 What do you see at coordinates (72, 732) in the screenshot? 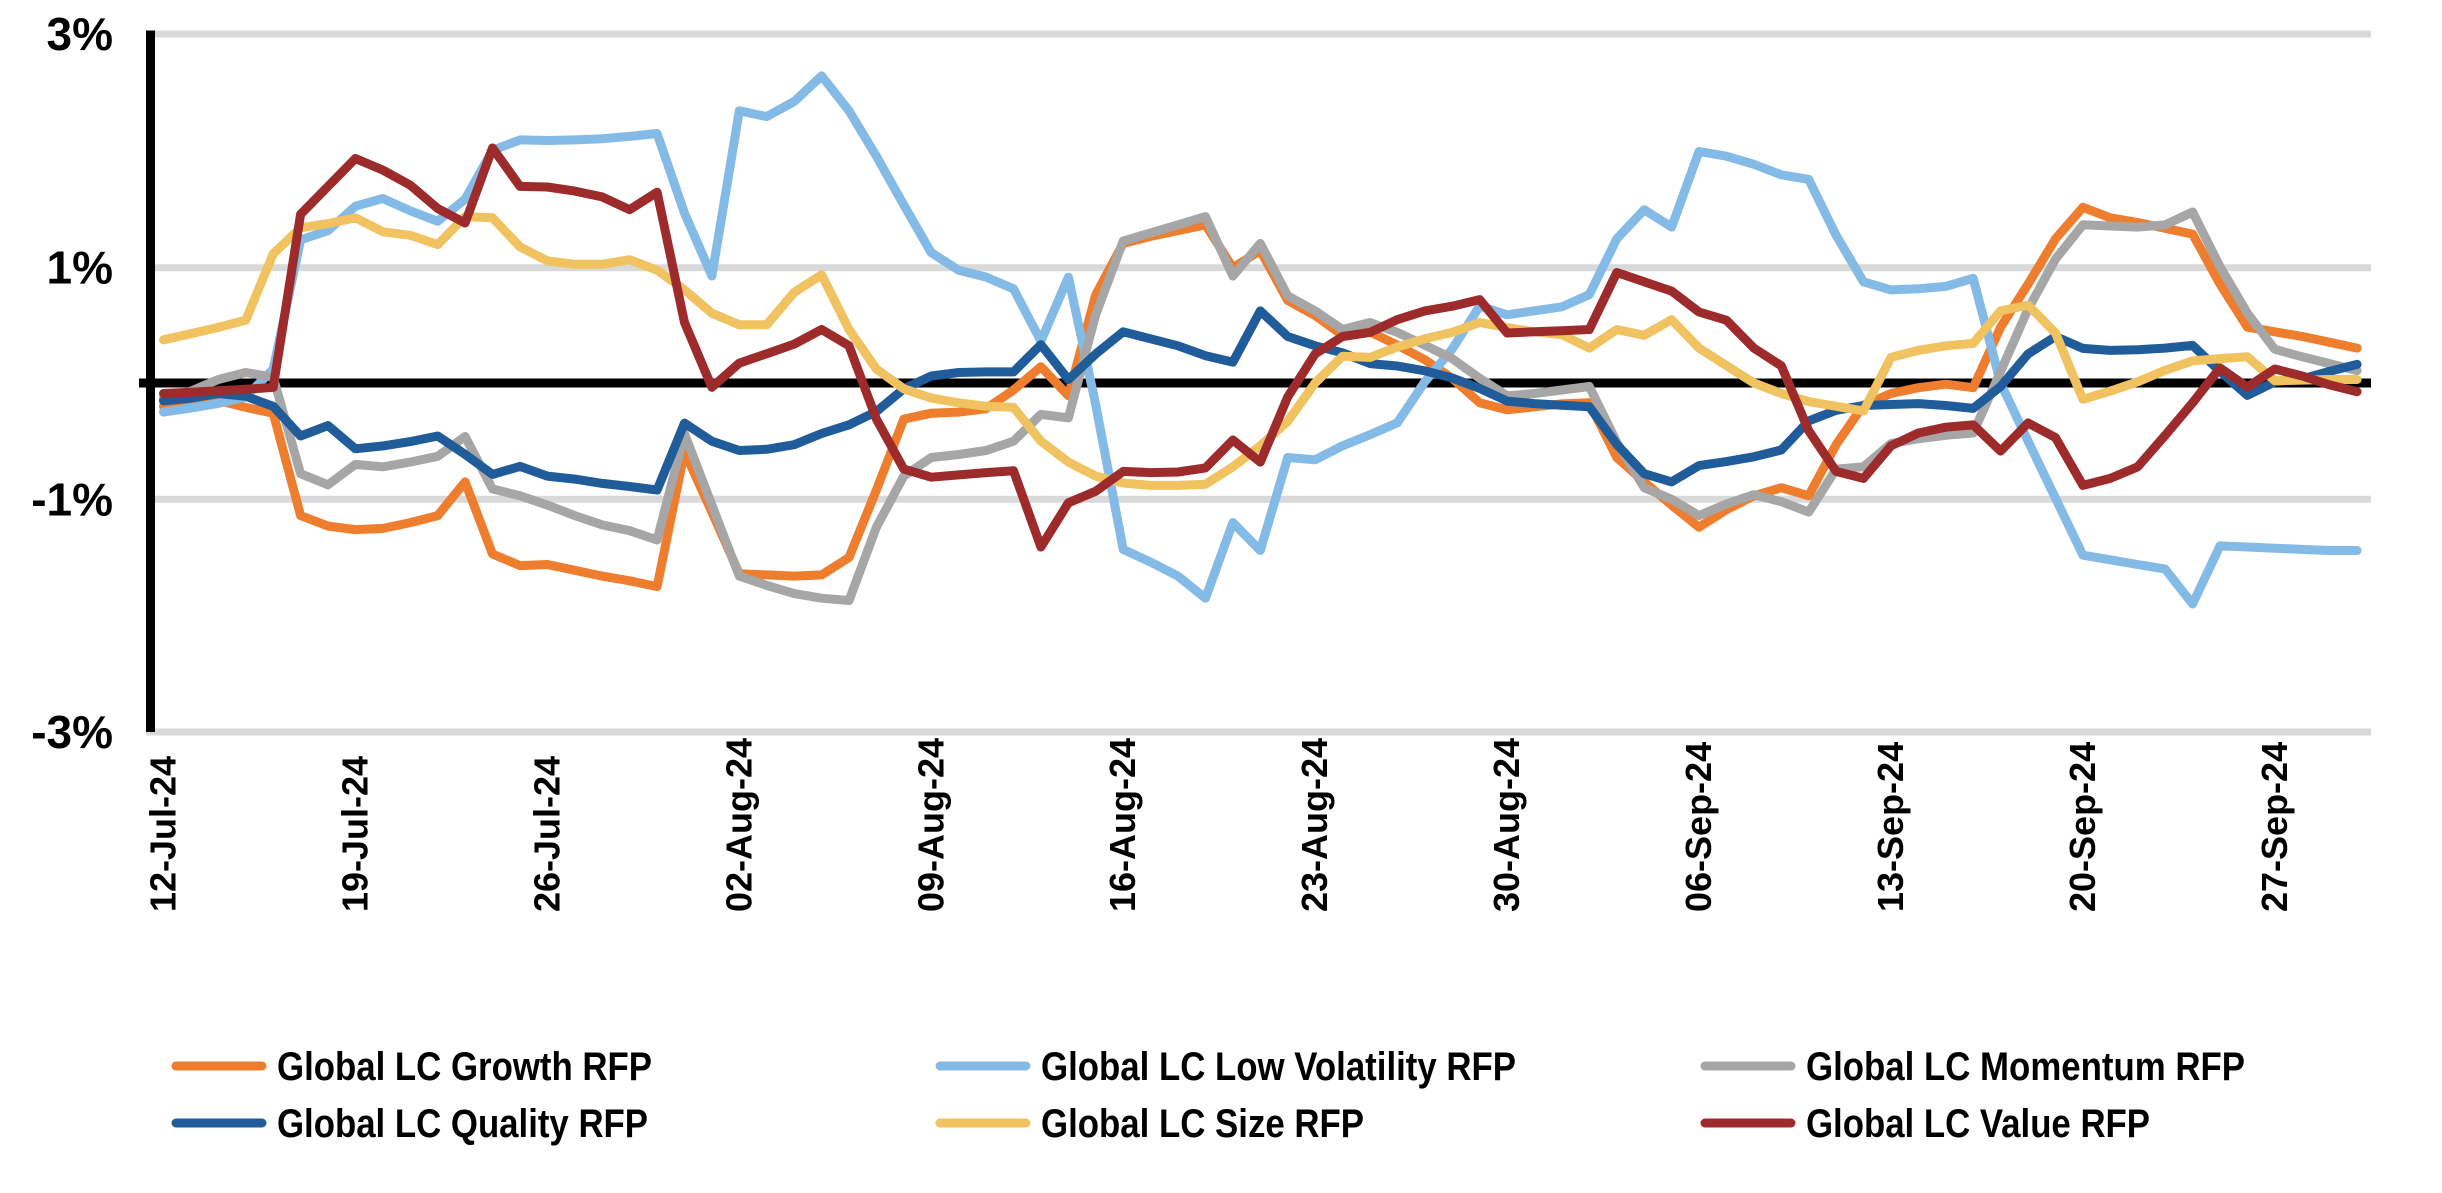
I see `svg-text: -3%` at bounding box center [72, 732].